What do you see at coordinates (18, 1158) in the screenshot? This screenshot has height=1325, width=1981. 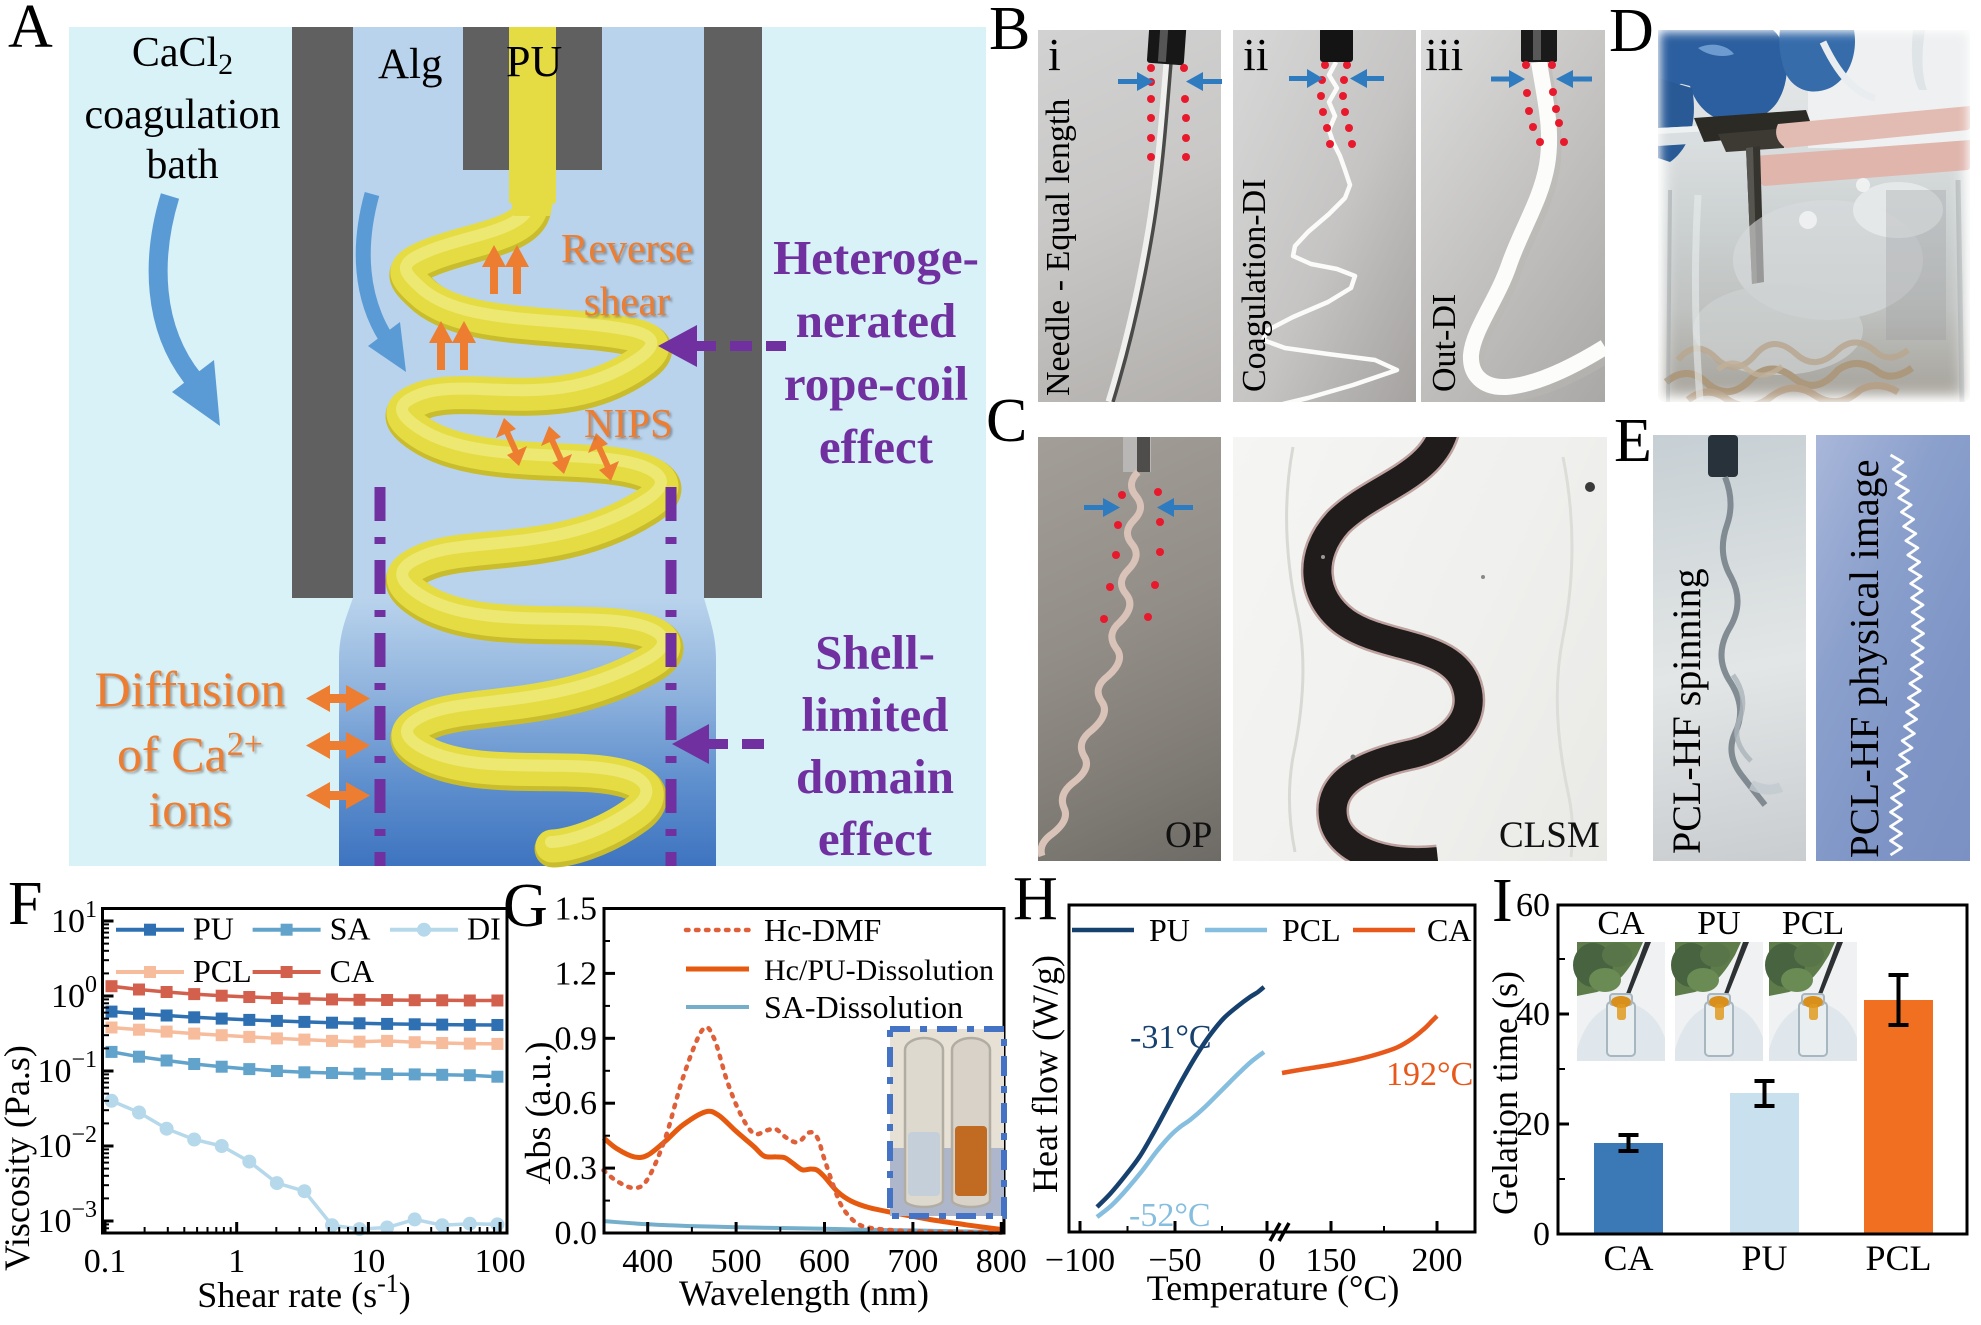 I see `svg-text: Viscosity (Pa.s)` at bounding box center [18, 1158].